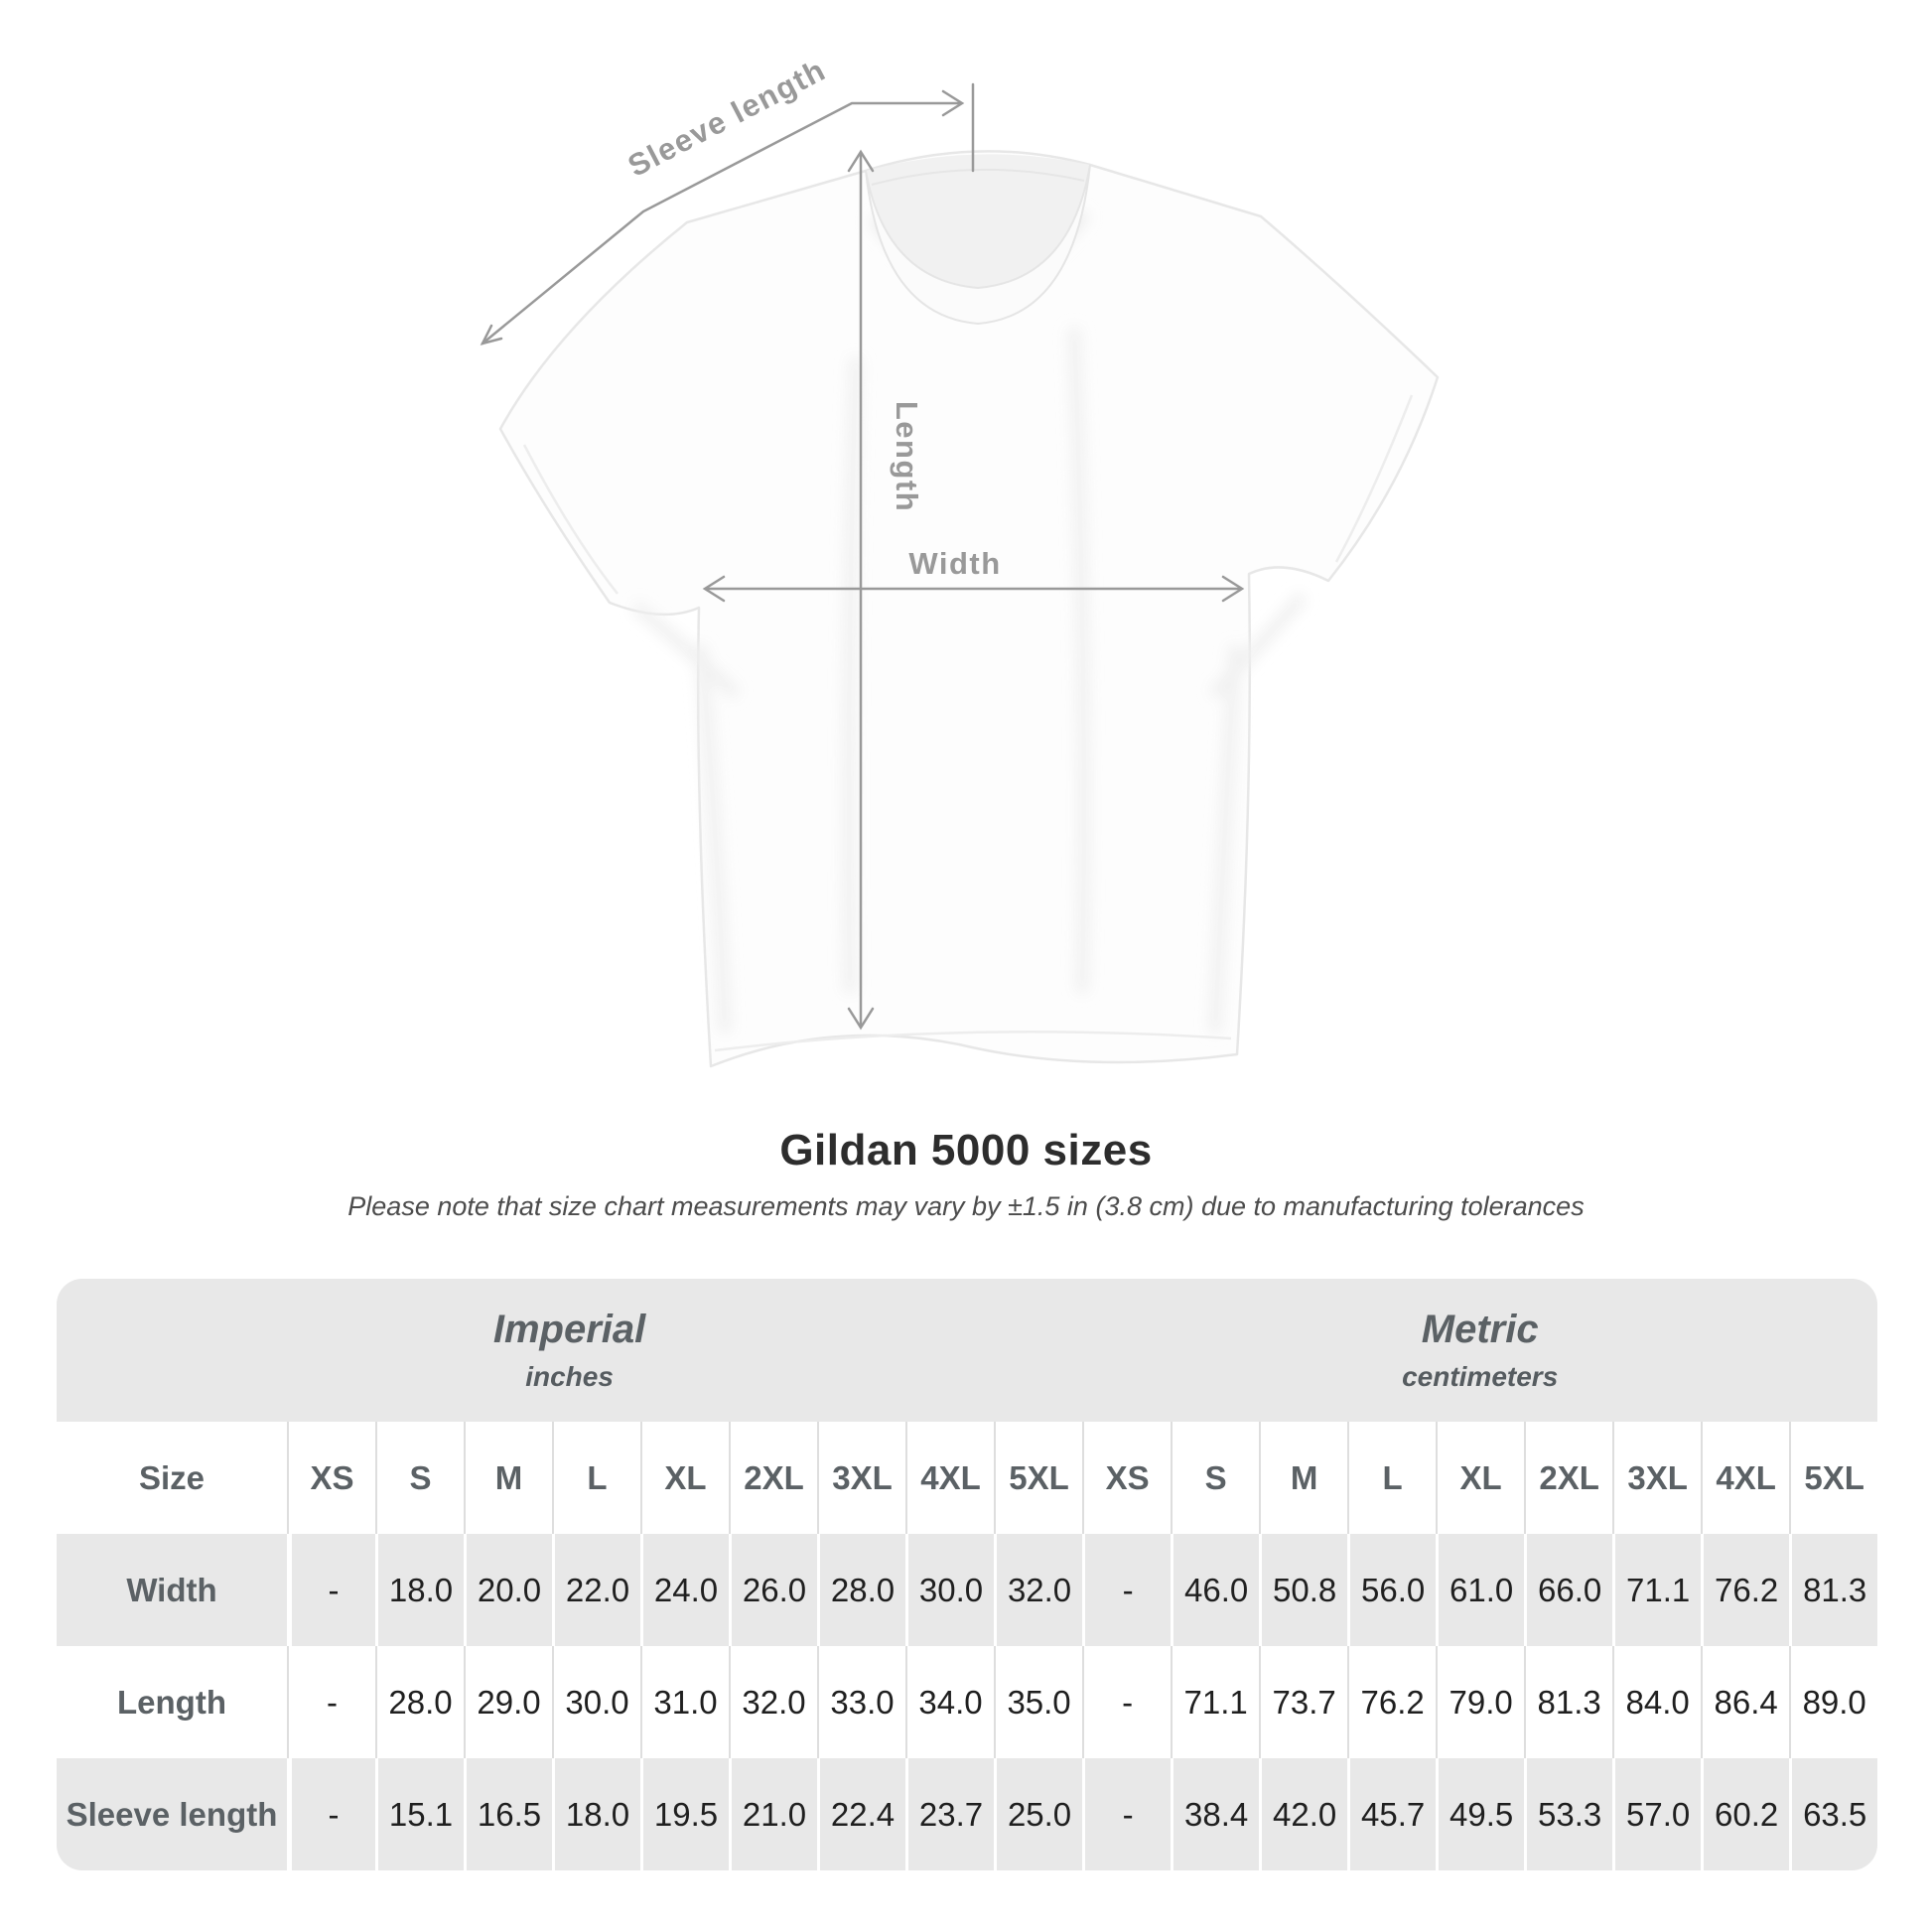  I want to click on value-cell: 57.0, so click(1656, 1814).